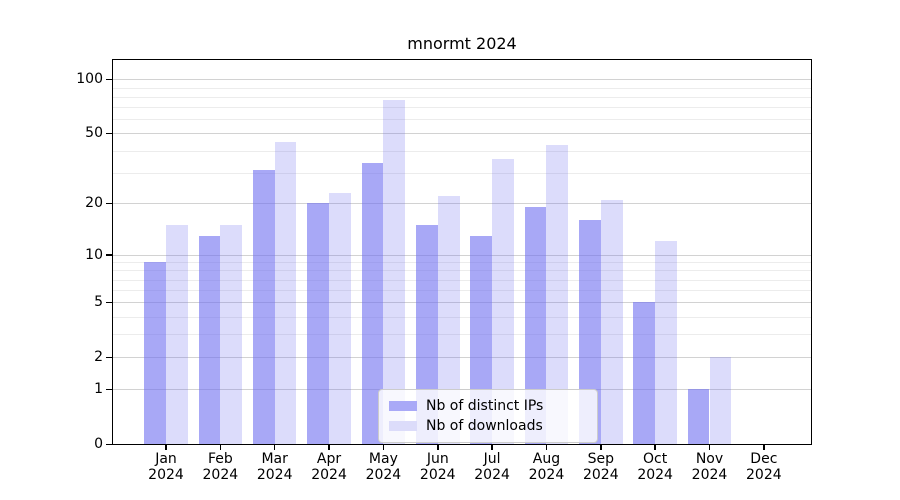 The width and height of the screenshot is (900, 500). What do you see at coordinates (666, 342) in the screenshot?
I see `bar-downloads-oct` at bounding box center [666, 342].